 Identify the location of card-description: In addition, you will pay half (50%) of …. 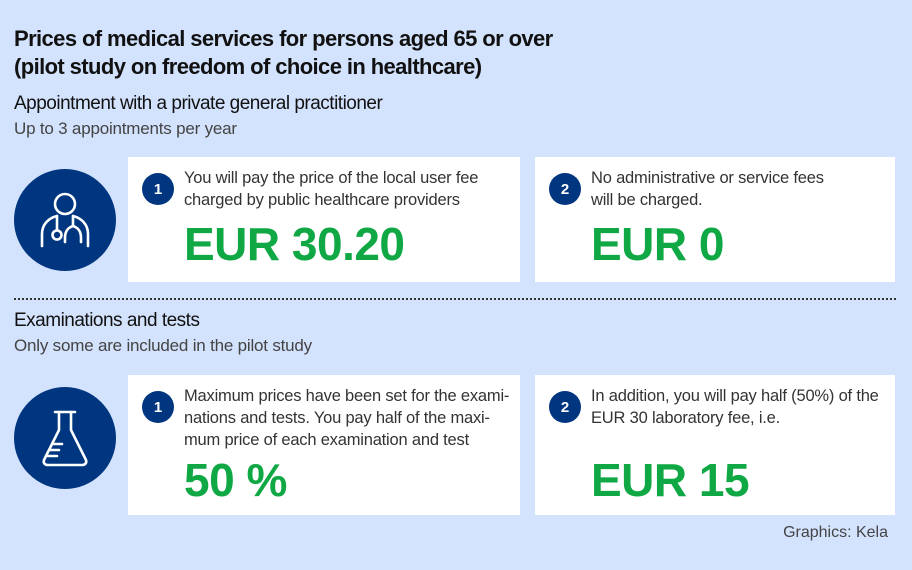
(735, 407).